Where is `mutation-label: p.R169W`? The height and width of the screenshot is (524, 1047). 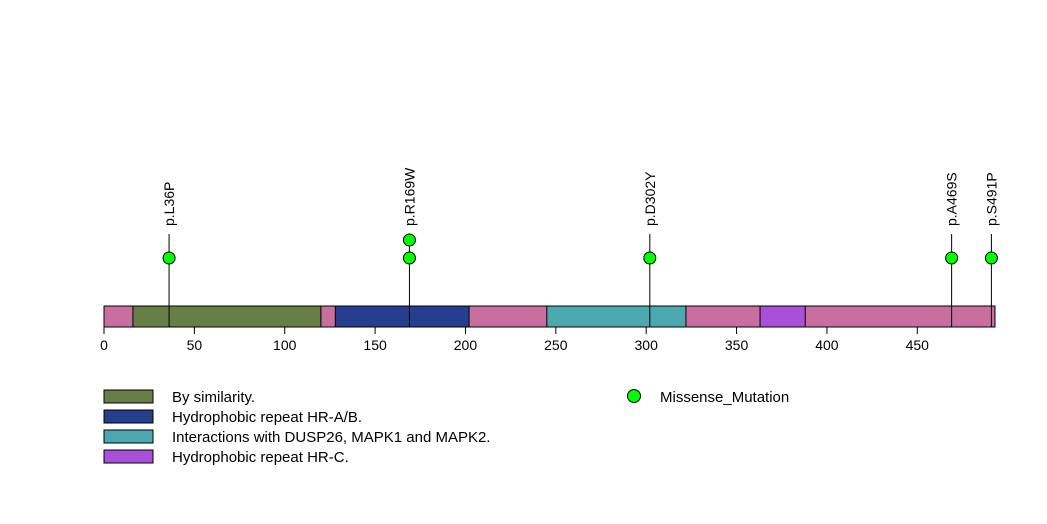
mutation-label: p.R169W is located at coordinates (409, 196).